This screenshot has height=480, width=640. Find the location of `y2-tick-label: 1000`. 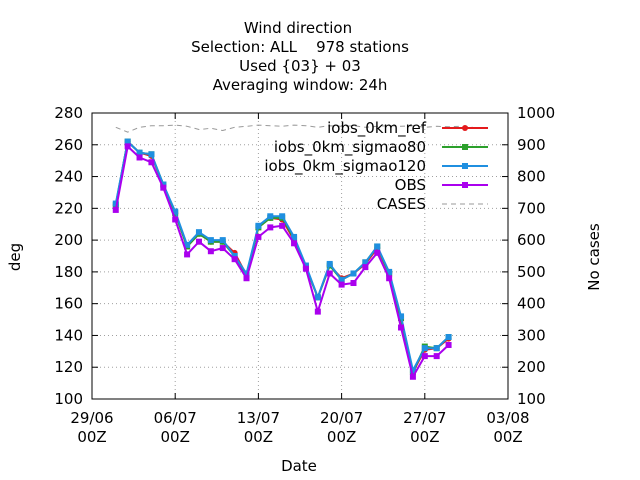

y2-tick-label: 1000 is located at coordinates (536, 113).